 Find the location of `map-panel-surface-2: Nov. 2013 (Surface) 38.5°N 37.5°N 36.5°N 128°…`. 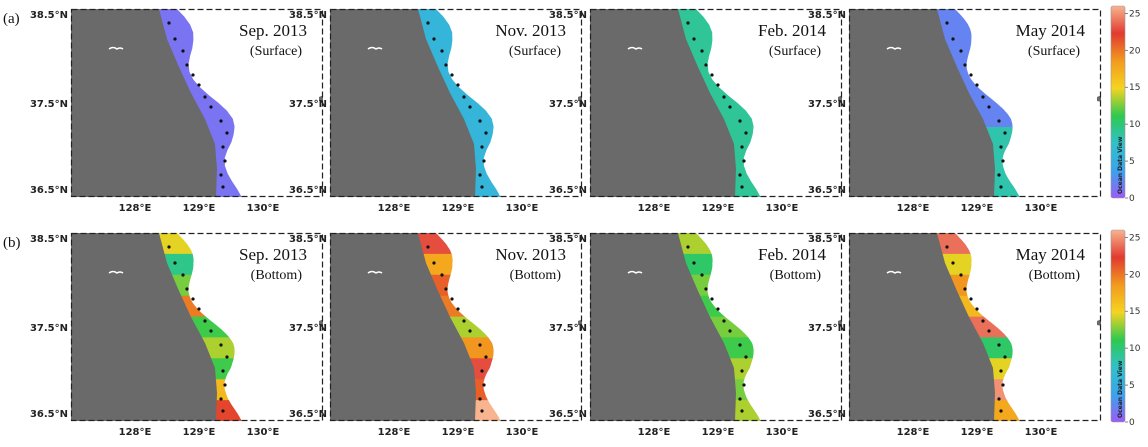

map-panel-surface-2: Nov. 2013 (Surface) 38.5°N 37.5°N 36.5°N 128°… is located at coordinates (436, 111).